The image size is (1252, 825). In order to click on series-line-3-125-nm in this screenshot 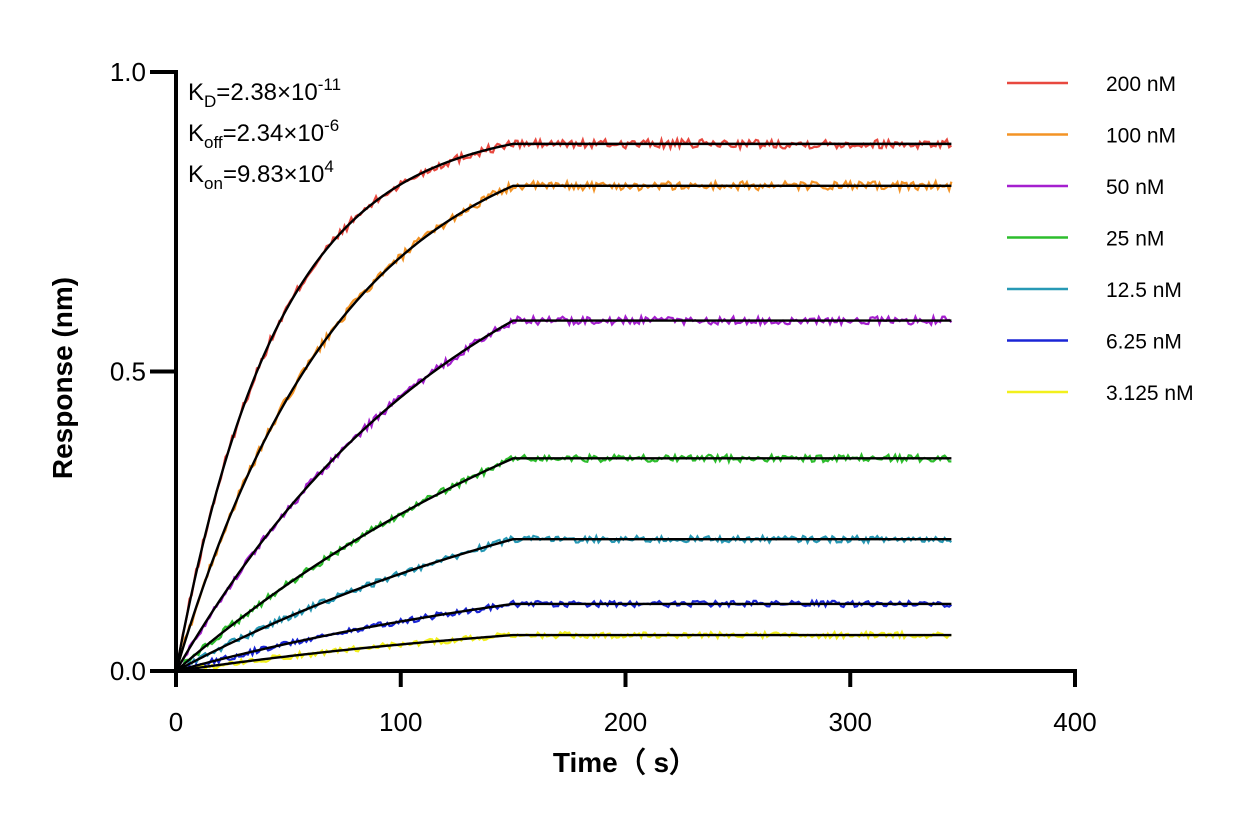, I will do `click(563, 651)`.